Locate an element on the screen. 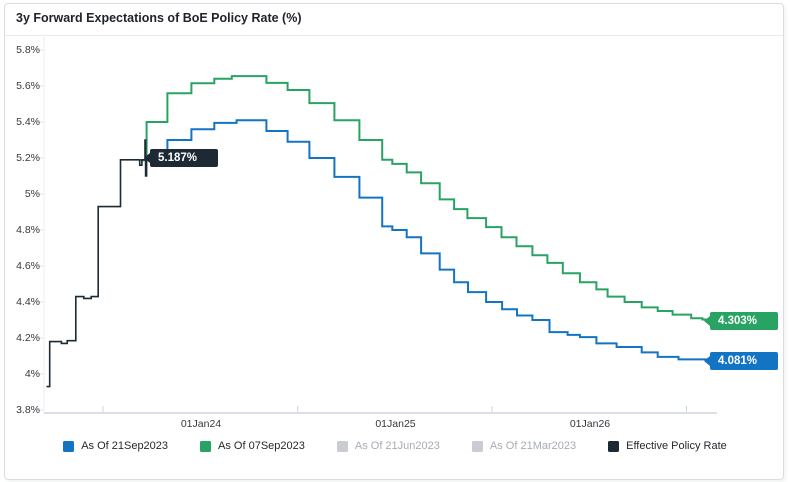 This screenshot has height=482, width=790. y-tick-label: 5.4% is located at coordinates (28, 121).